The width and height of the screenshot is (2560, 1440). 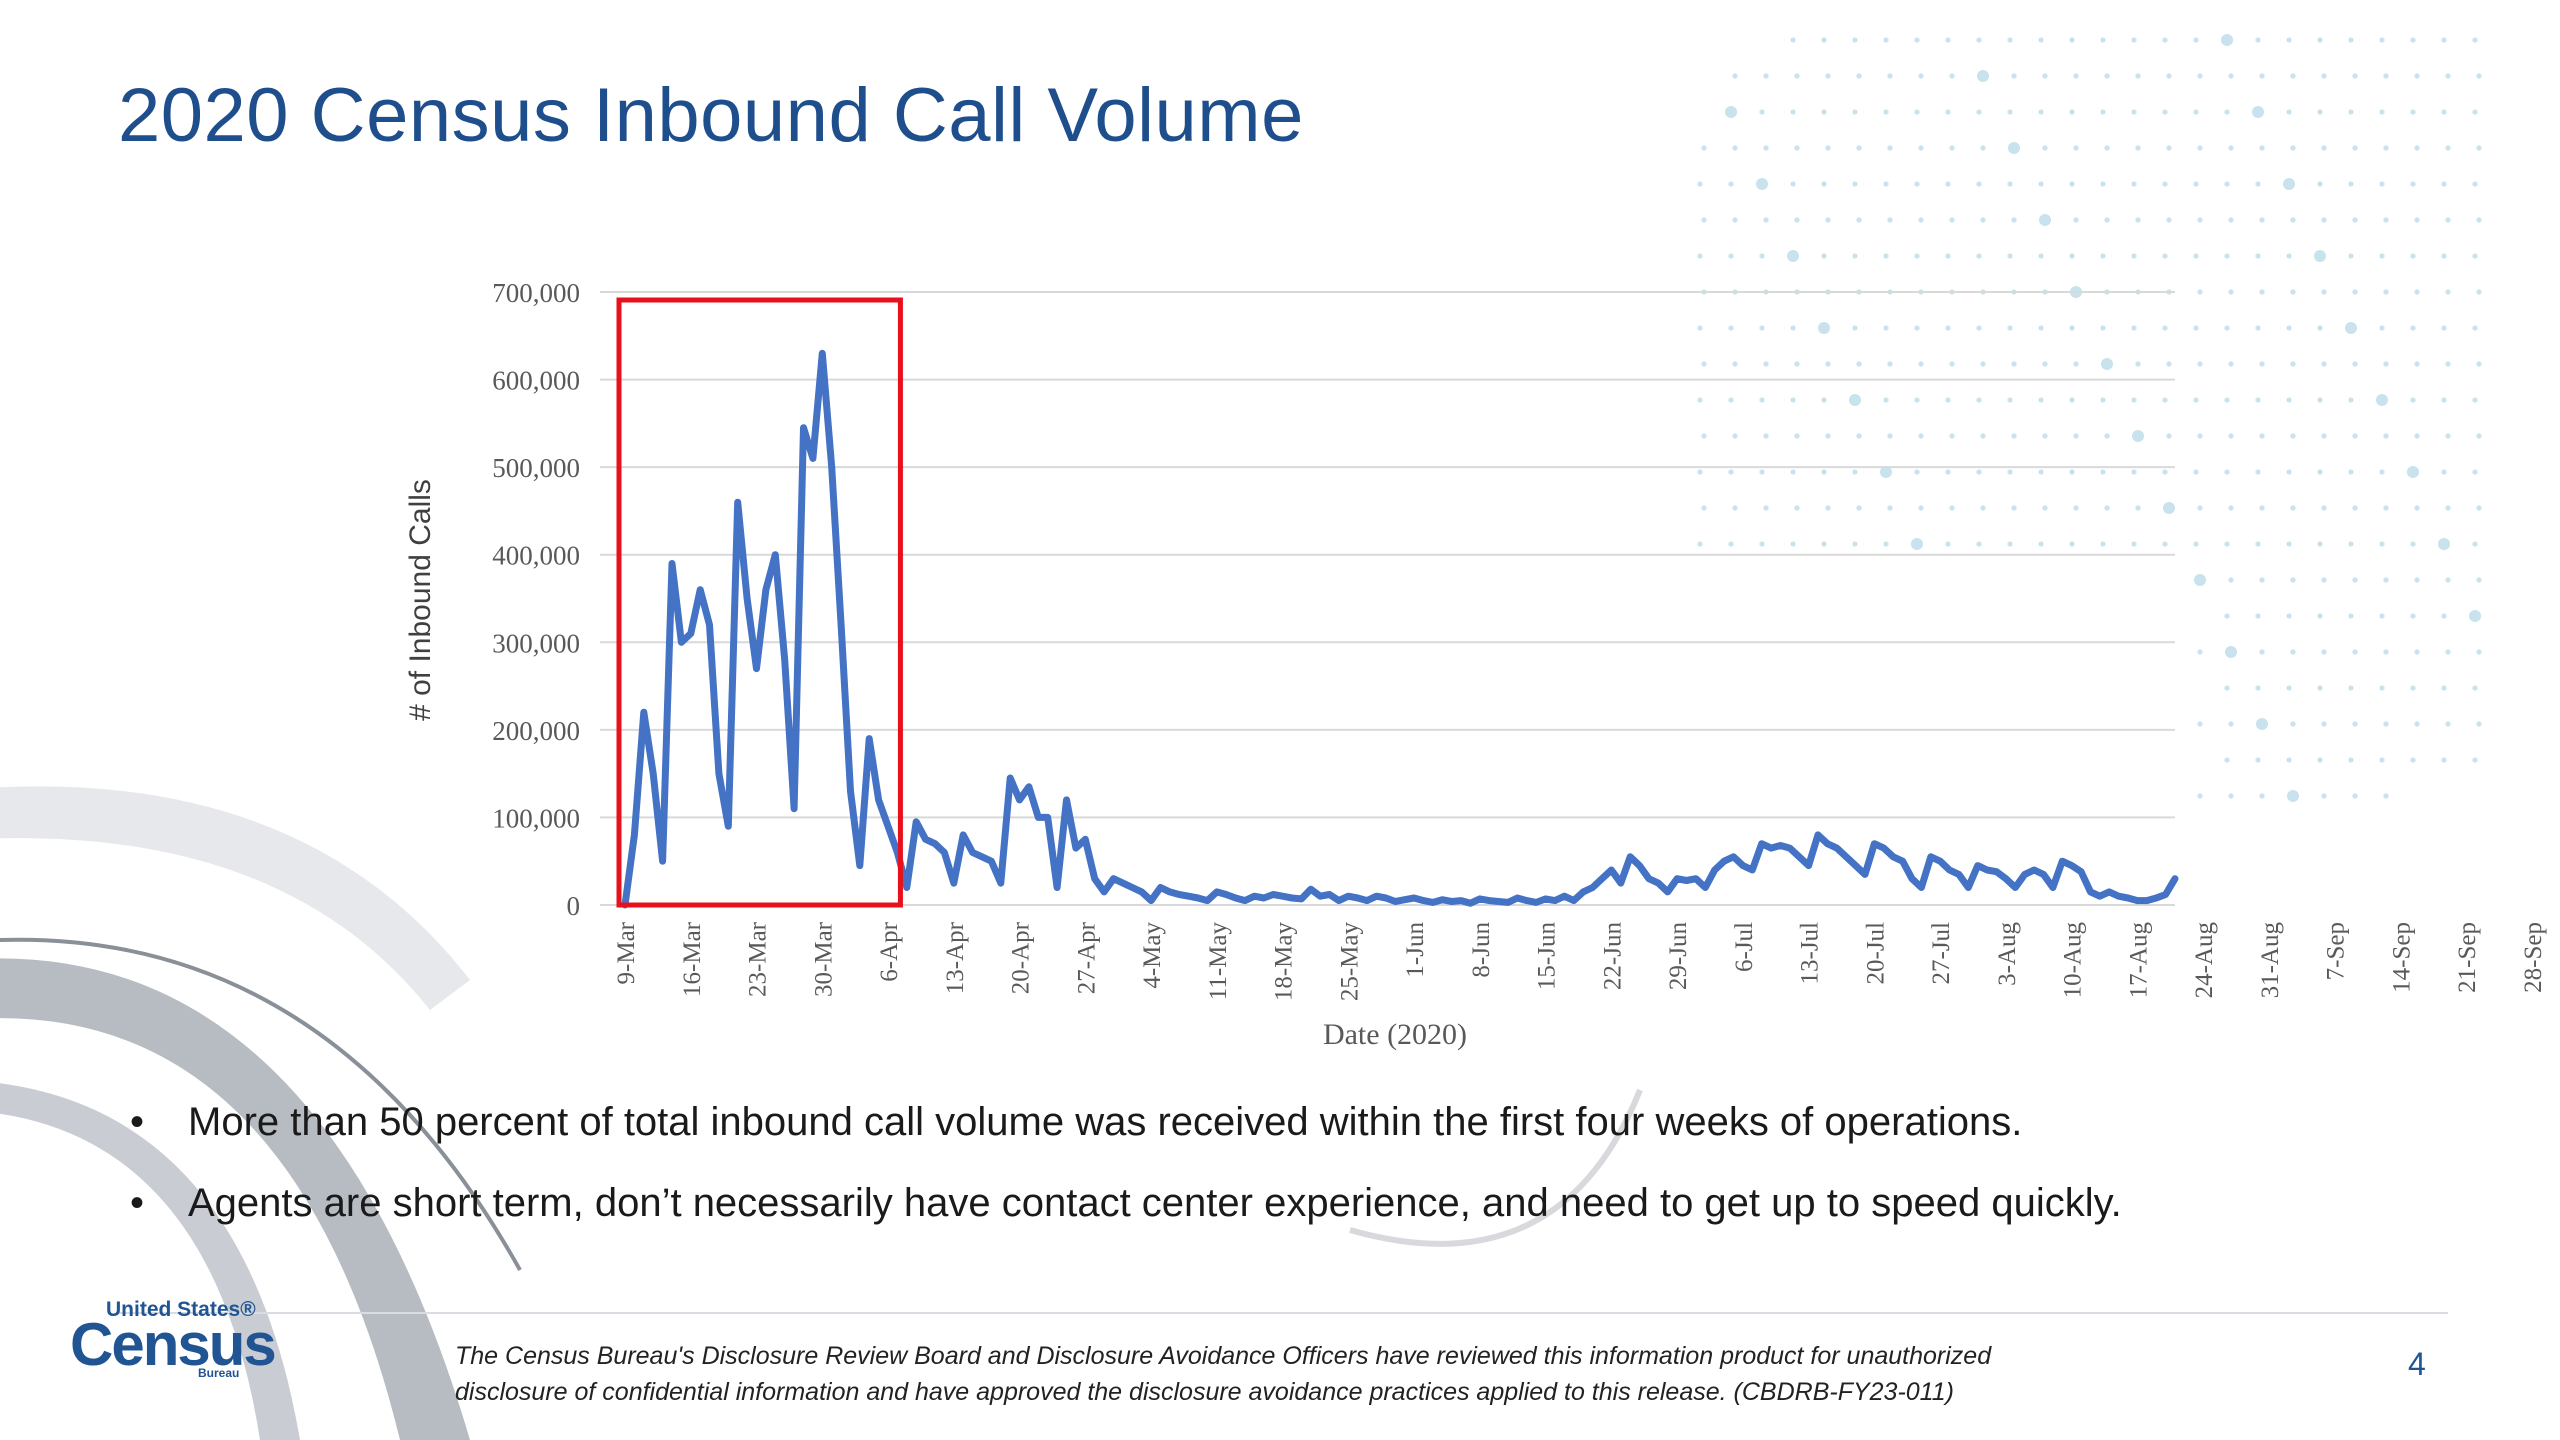 I want to click on x-tick-label: 28-Sep, so click(x=2533, y=957).